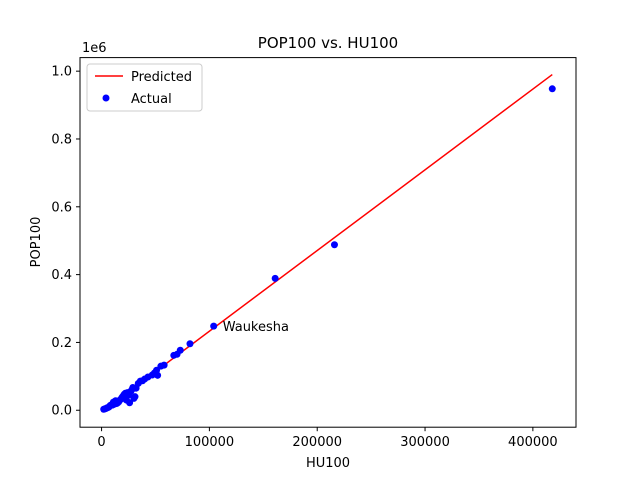 The image size is (640, 480). I want to click on x-tick-label: 0, so click(101, 442).